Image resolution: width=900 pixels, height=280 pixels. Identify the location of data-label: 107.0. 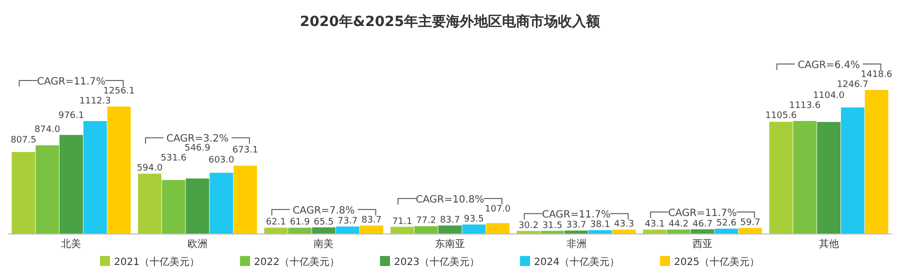
(497, 209).